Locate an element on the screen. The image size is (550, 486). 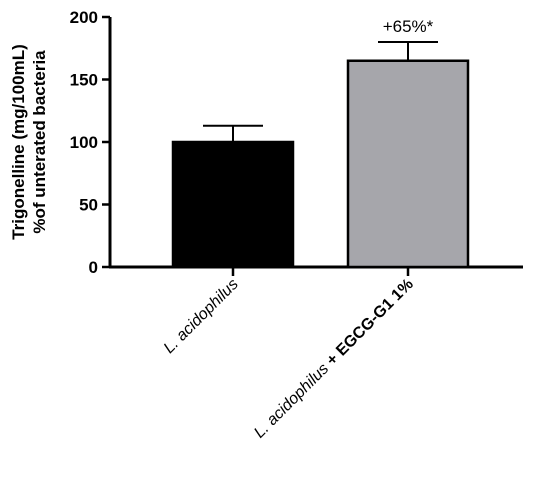
y-tick-label: 100 is located at coordinates (84, 142).